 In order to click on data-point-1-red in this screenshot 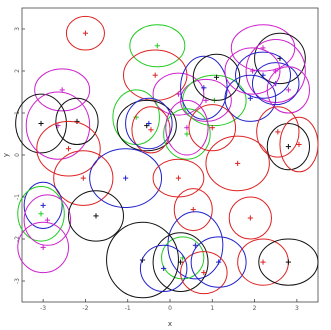, I will do `click(85, 33)`.